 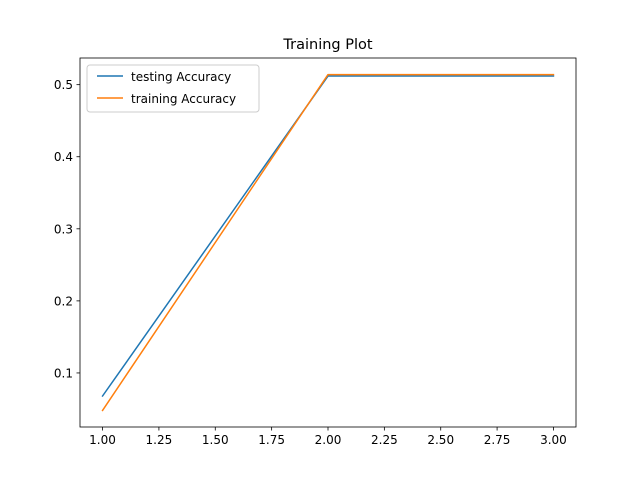 What do you see at coordinates (384, 440) in the screenshot?
I see `x-tick-label: 2.25` at bounding box center [384, 440].